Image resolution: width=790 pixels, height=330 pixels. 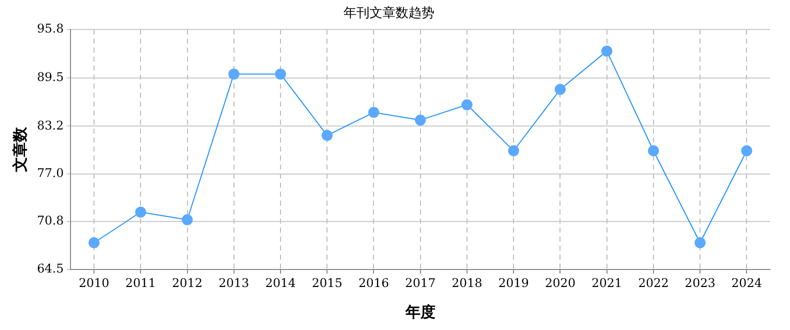 What do you see at coordinates (94, 283) in the screenshot?
I see `x-tick-label: 2010` at bounding box center [94, 283].